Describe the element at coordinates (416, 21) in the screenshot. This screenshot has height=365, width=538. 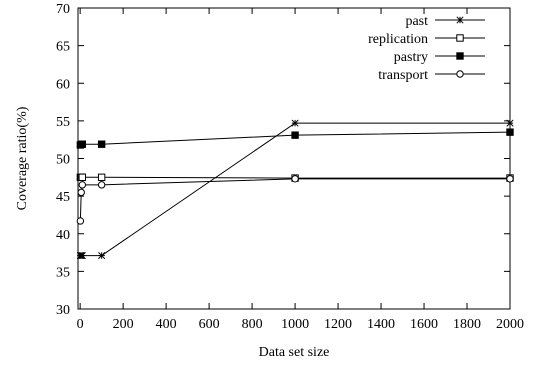
I see `legend-label: past` at that location.